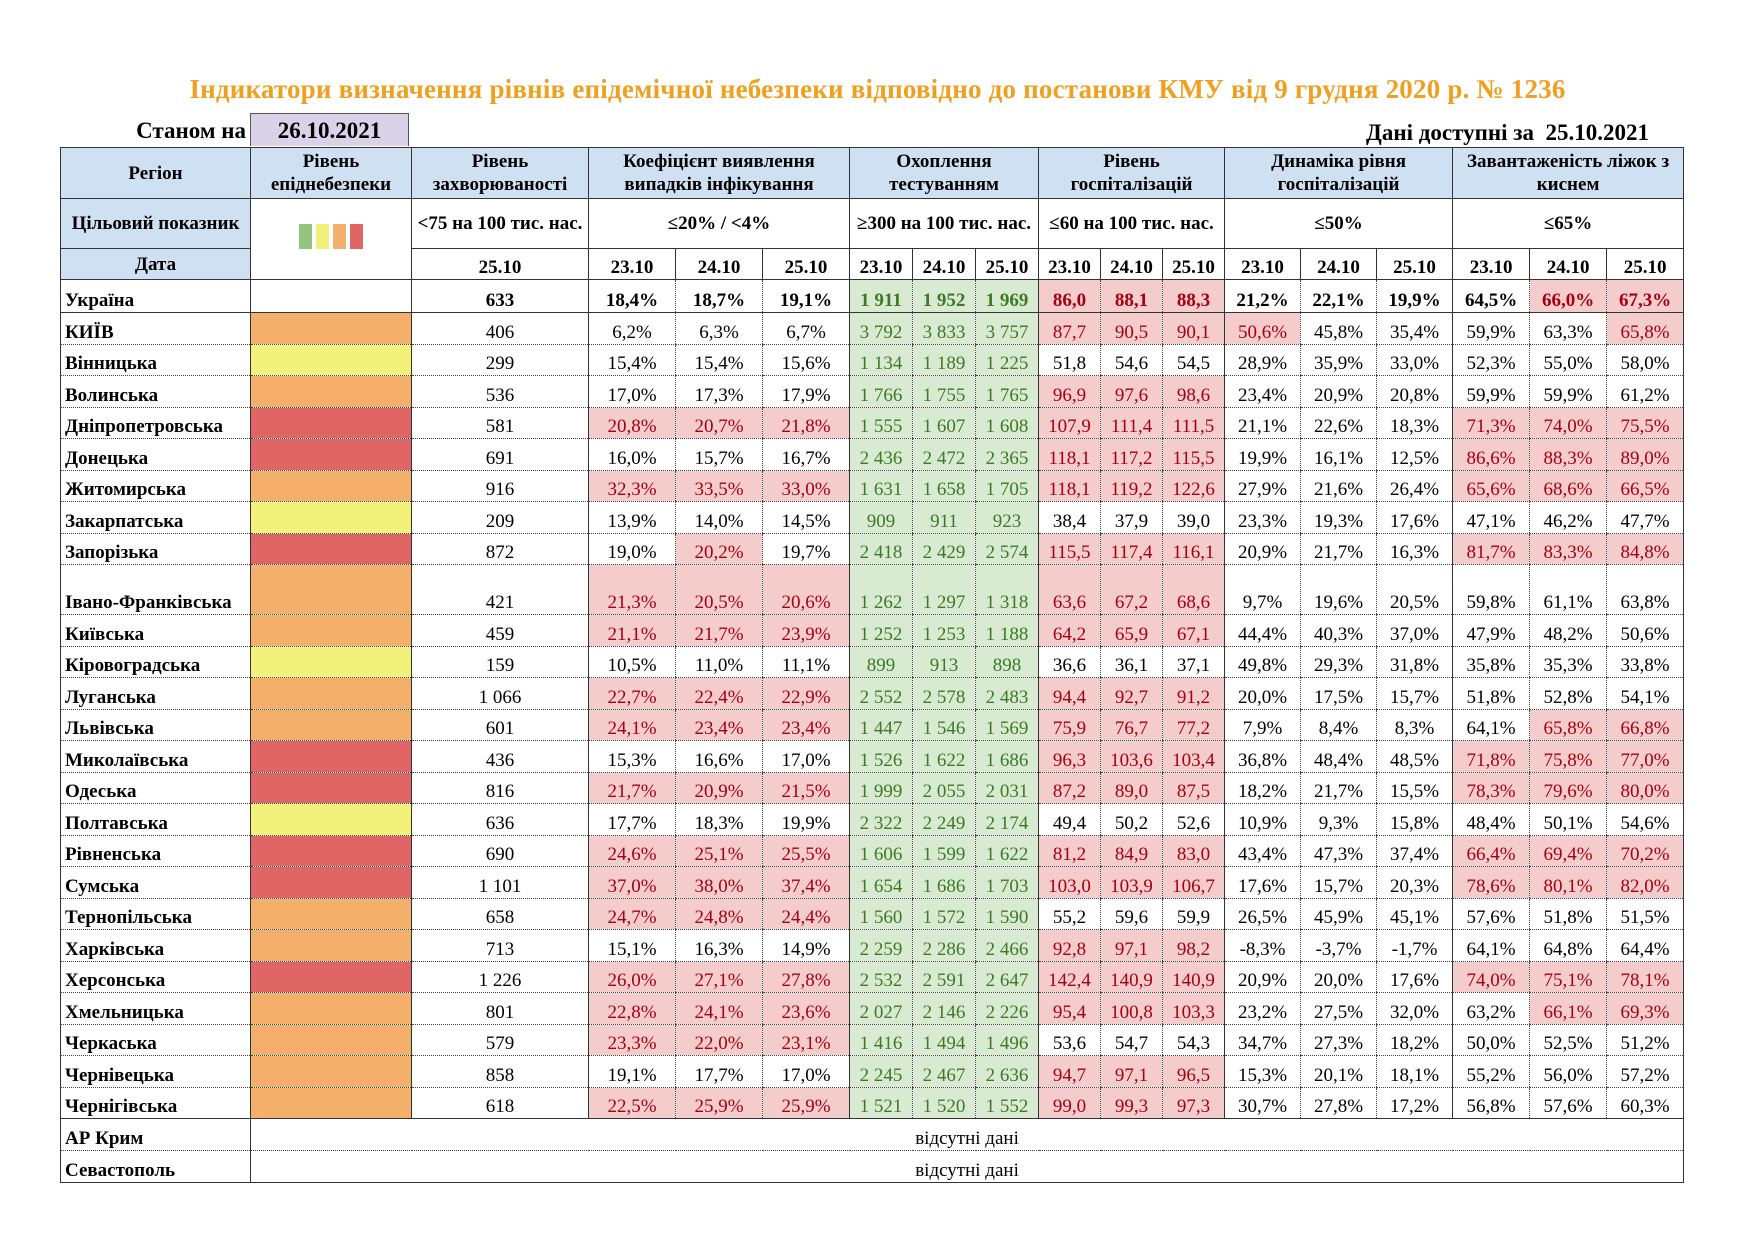 This screenshot has height=1241, width=1755. What do you see at coordinates (881, 662) in the screenshot?
I see `testing-cell: 899` at bounding box center [881, 662].